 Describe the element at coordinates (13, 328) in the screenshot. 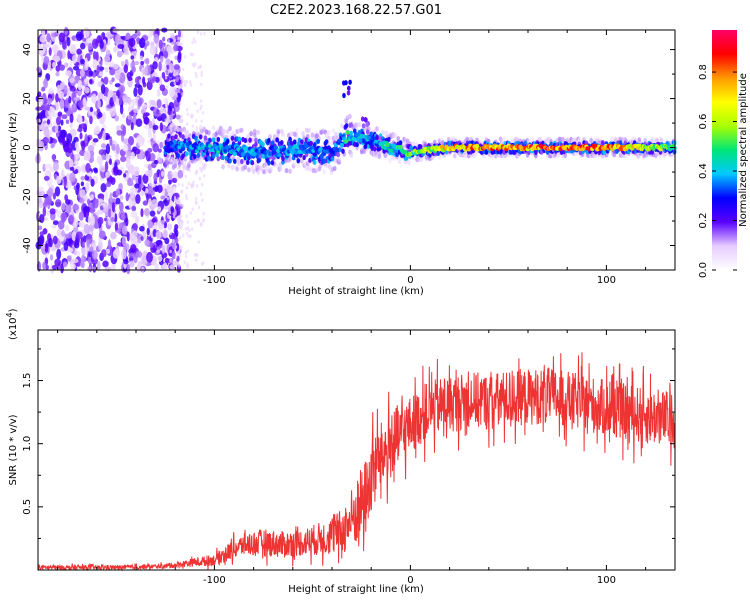

I see `snr-multiplier-prefix: (x10` at that location.